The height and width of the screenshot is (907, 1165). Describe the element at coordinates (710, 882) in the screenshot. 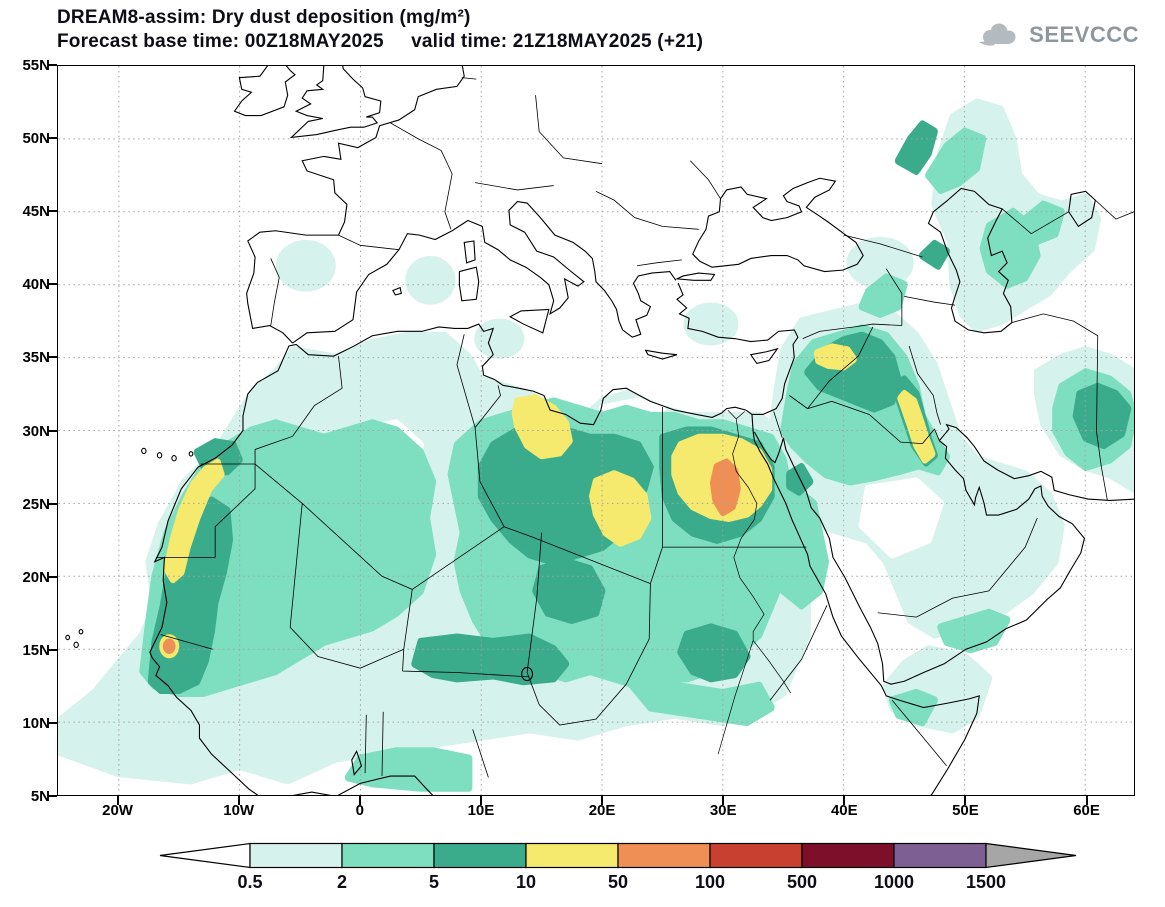

I see `colorbar-tick-label: 100` at that location.